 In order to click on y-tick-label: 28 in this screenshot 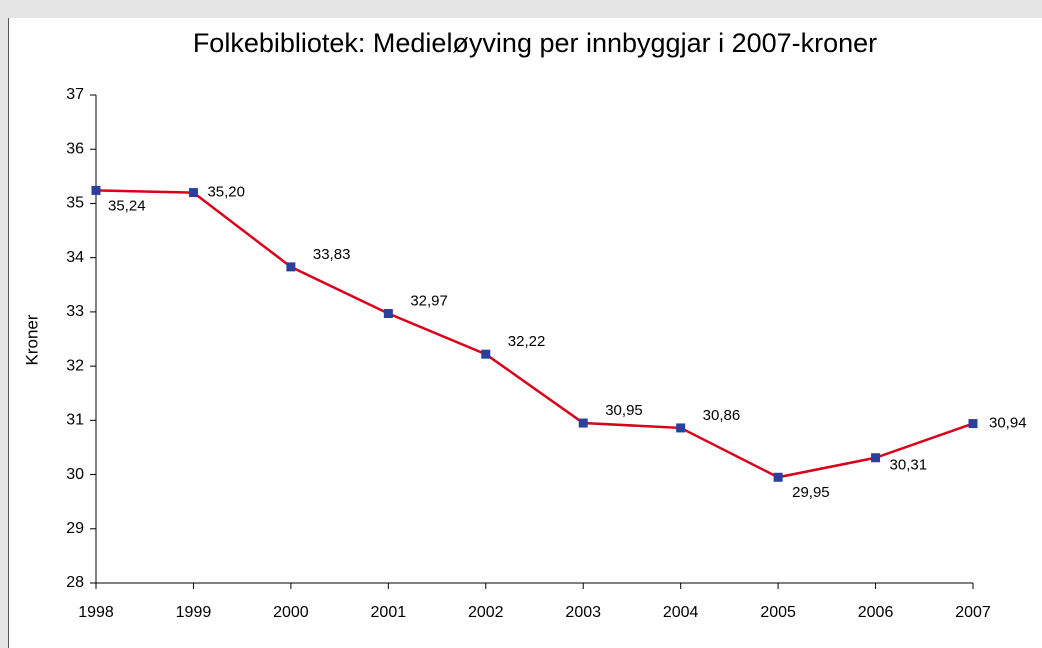, I will do `click(75, 582)`.